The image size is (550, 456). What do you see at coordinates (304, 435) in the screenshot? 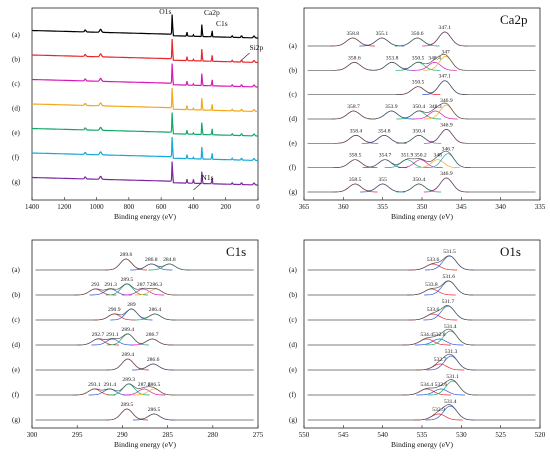
I see `o1s-x-tick-label: 550` at bounding box center [304, 435].